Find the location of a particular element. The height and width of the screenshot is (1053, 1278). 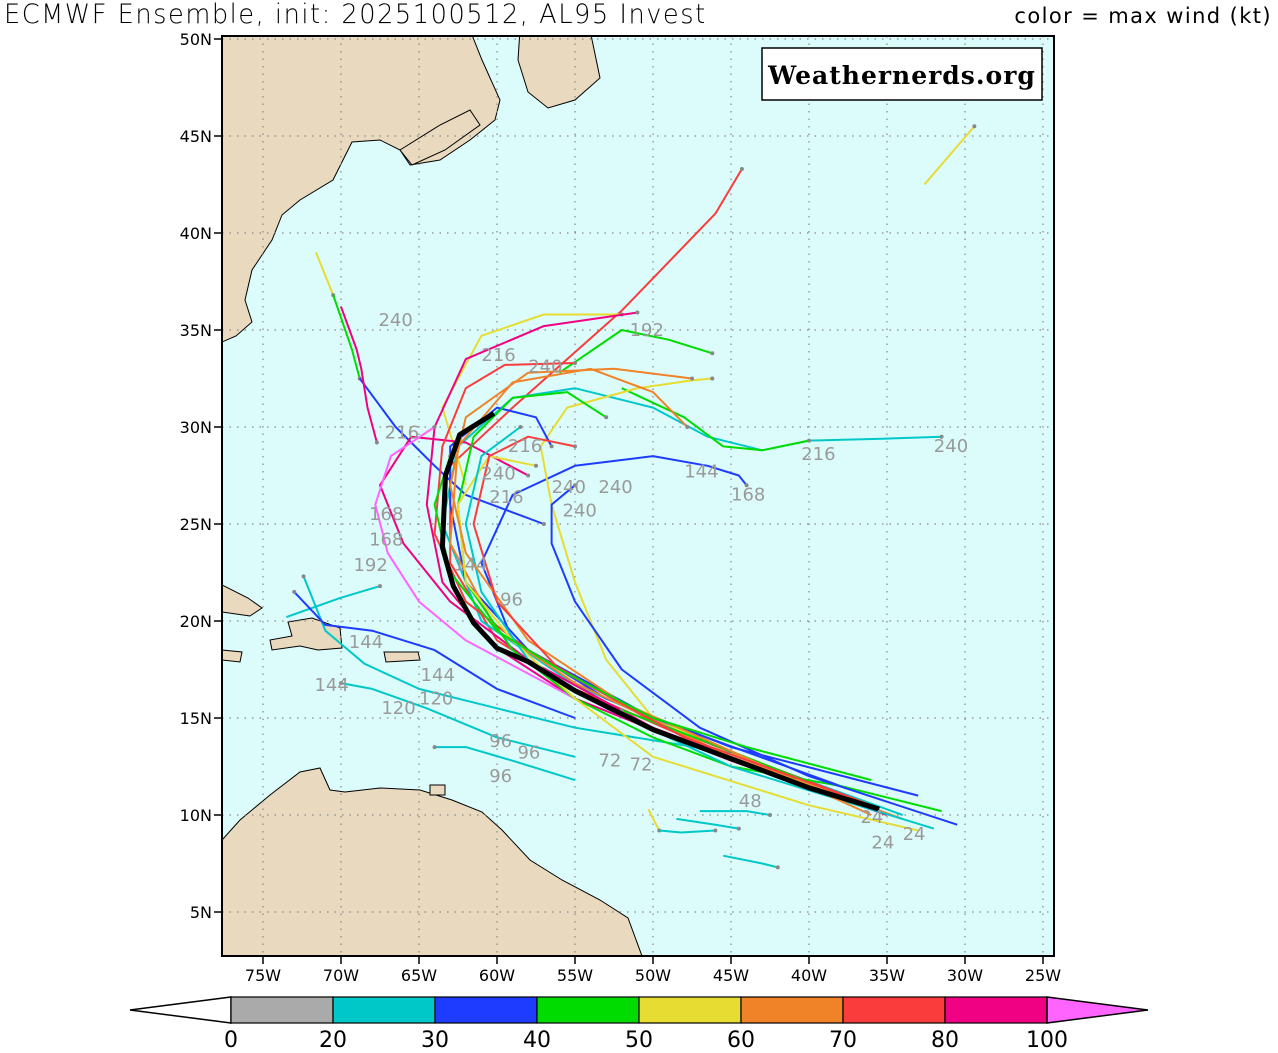

ensemble-mean-track is located at coordinates (659, 611).